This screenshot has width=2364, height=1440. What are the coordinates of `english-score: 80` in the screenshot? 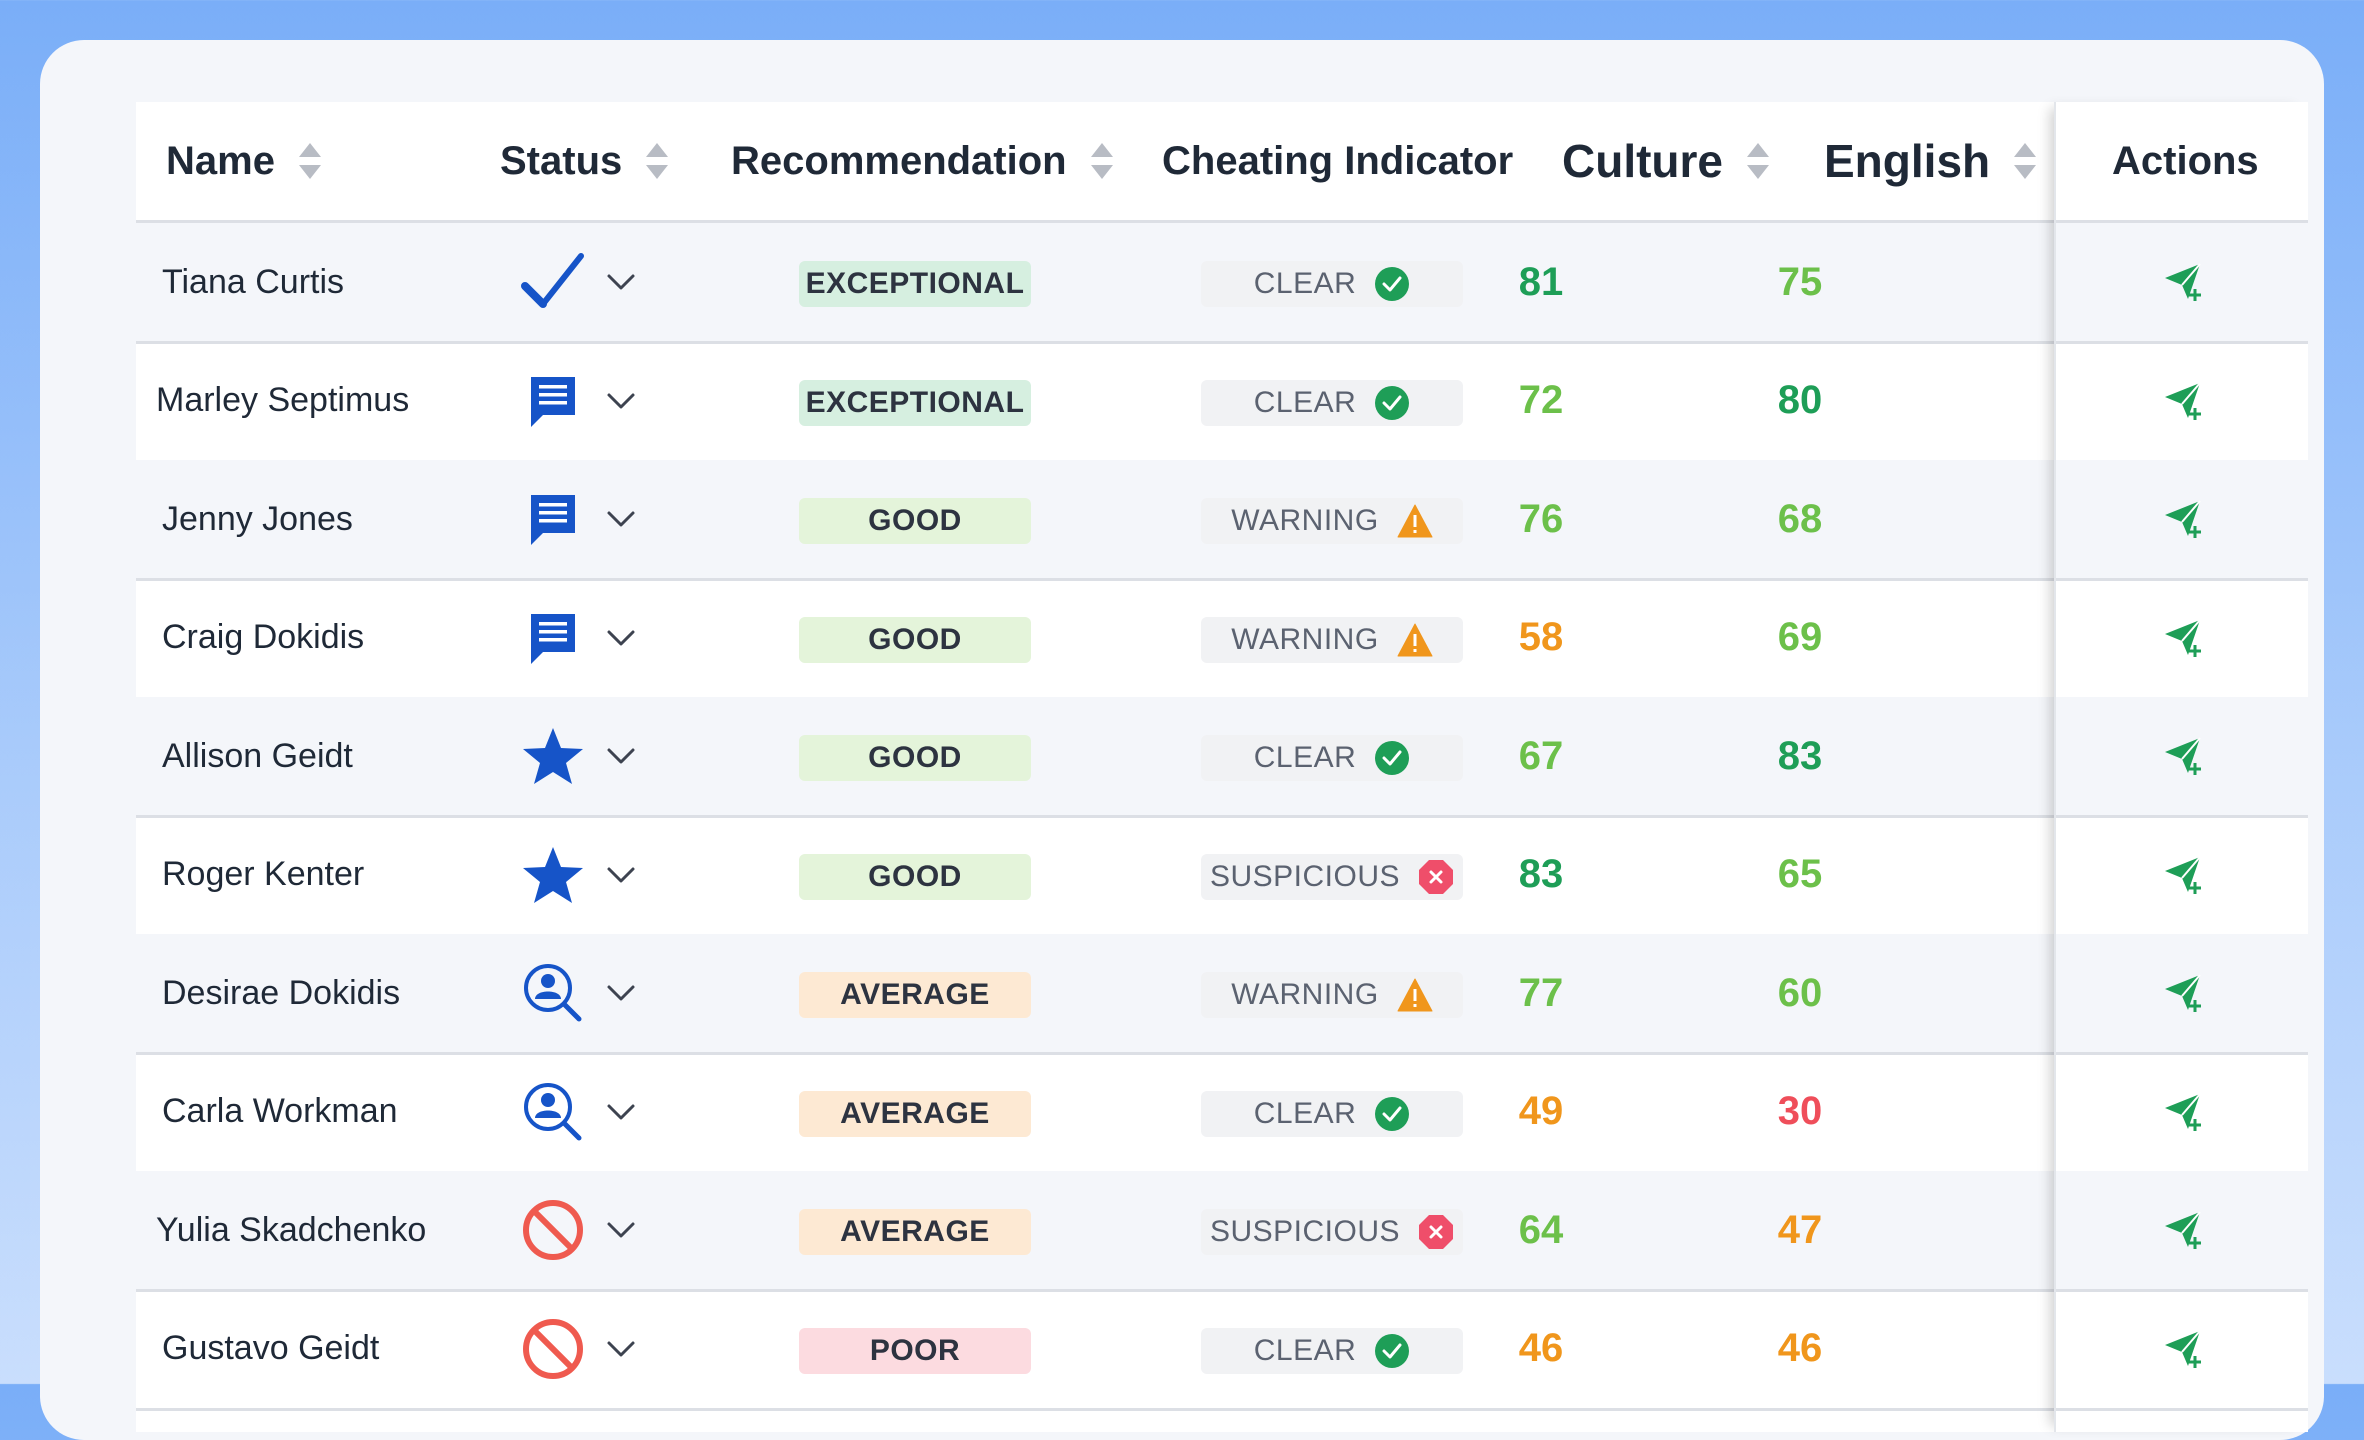 It's located at (1800, 400).